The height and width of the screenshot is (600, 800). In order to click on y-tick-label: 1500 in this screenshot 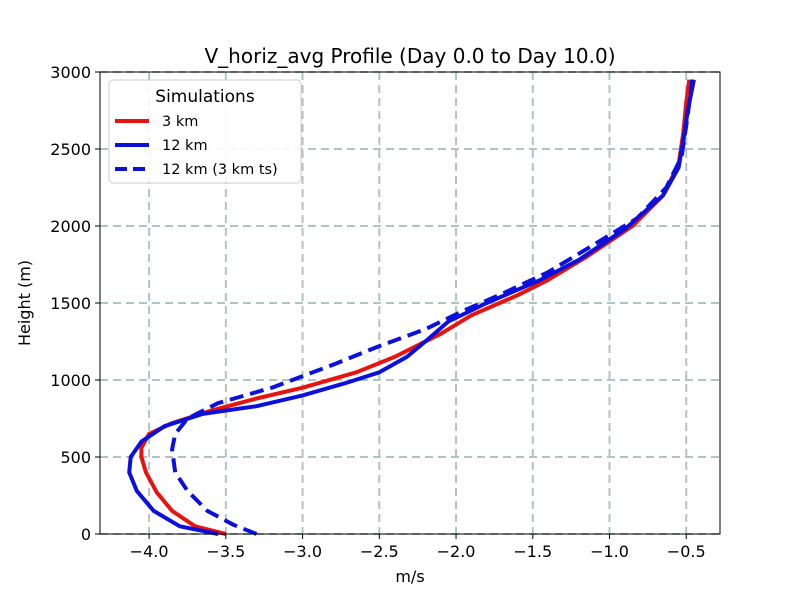, I will do `click(70, 303)`.